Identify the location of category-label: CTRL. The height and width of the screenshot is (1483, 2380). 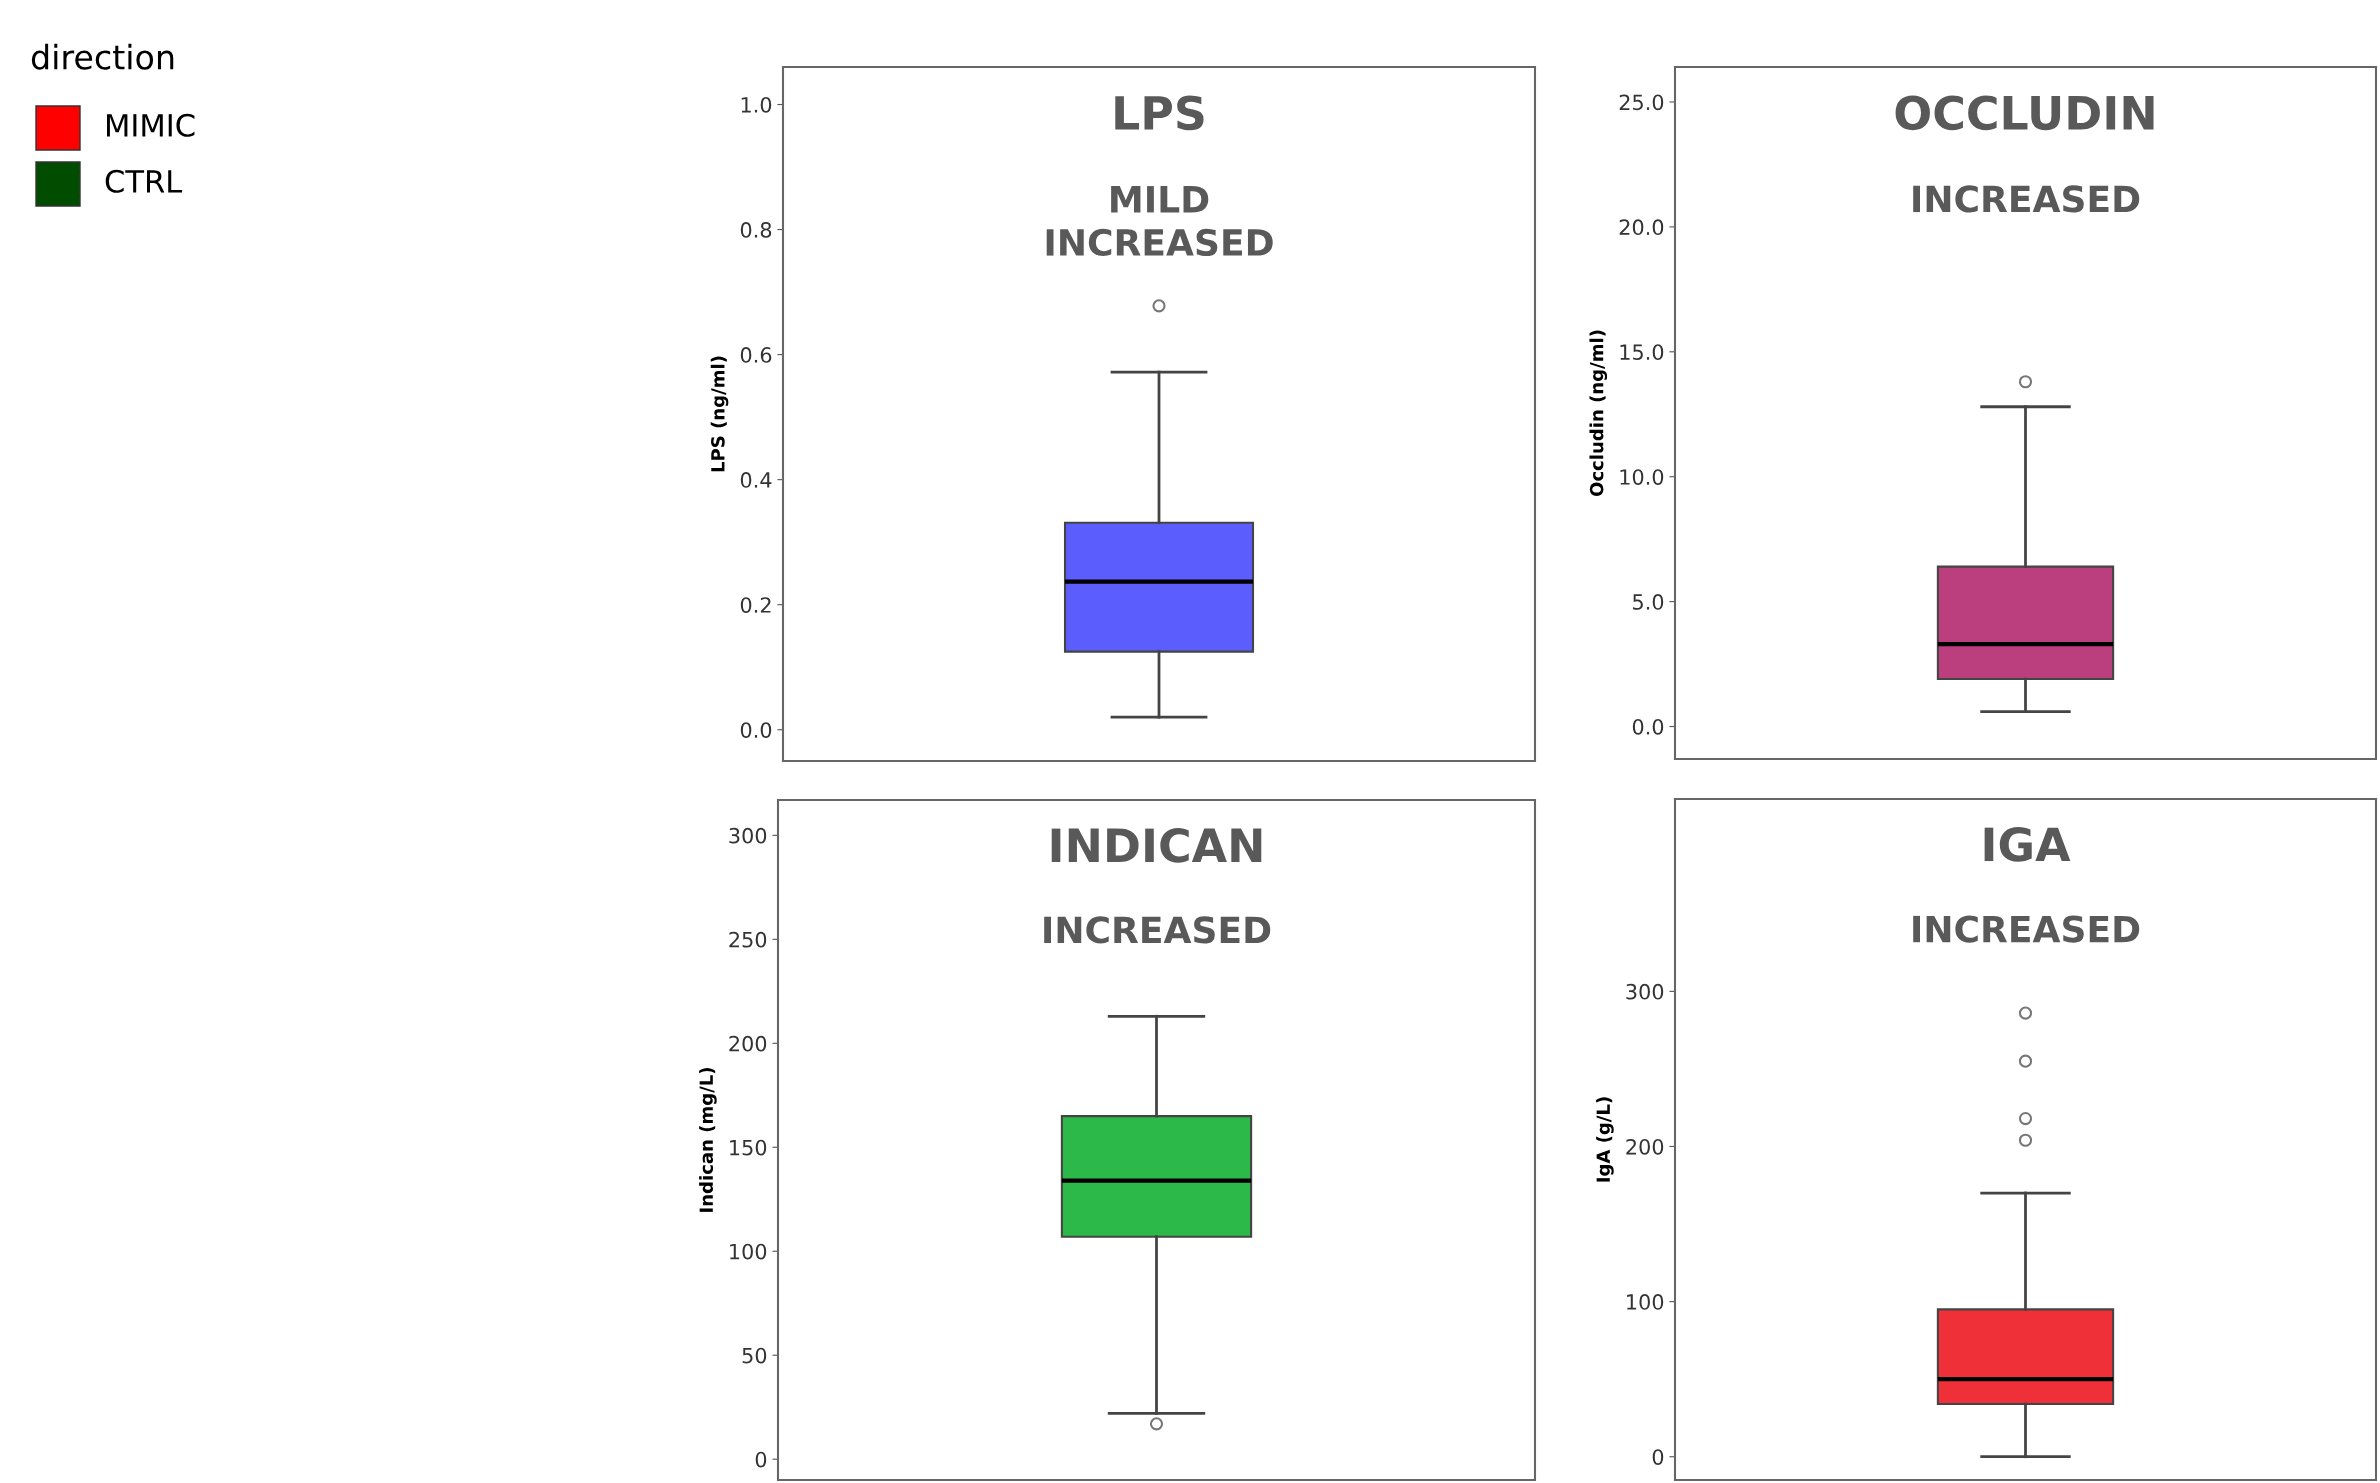
(144, 181).